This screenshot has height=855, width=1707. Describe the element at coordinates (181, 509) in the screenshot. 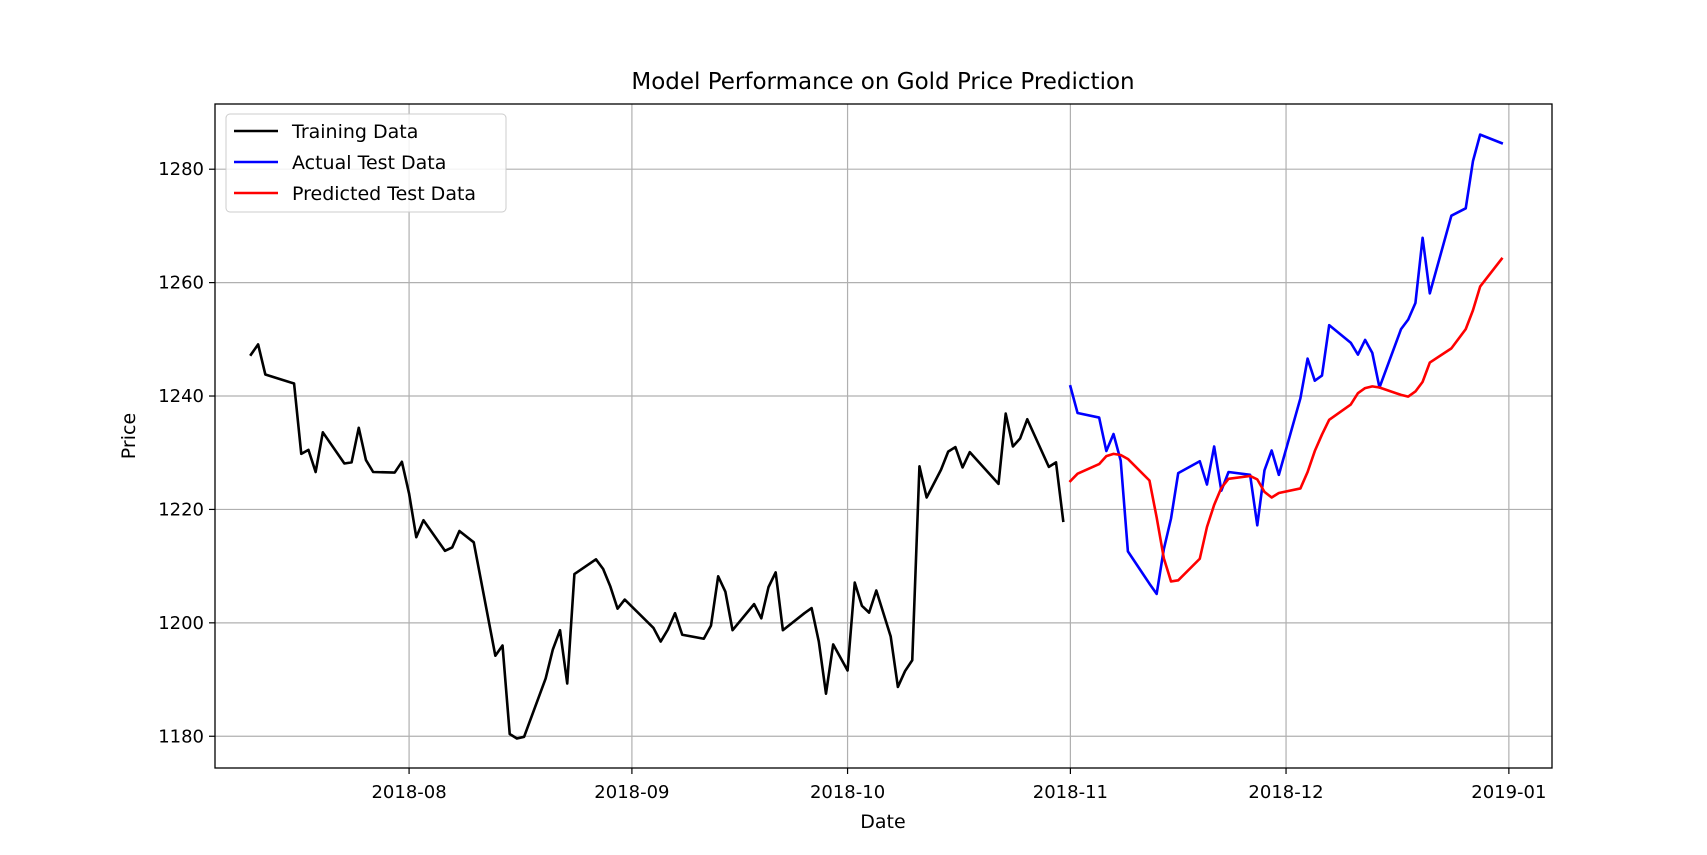

I see `y-tick-label: 1220` at that location.